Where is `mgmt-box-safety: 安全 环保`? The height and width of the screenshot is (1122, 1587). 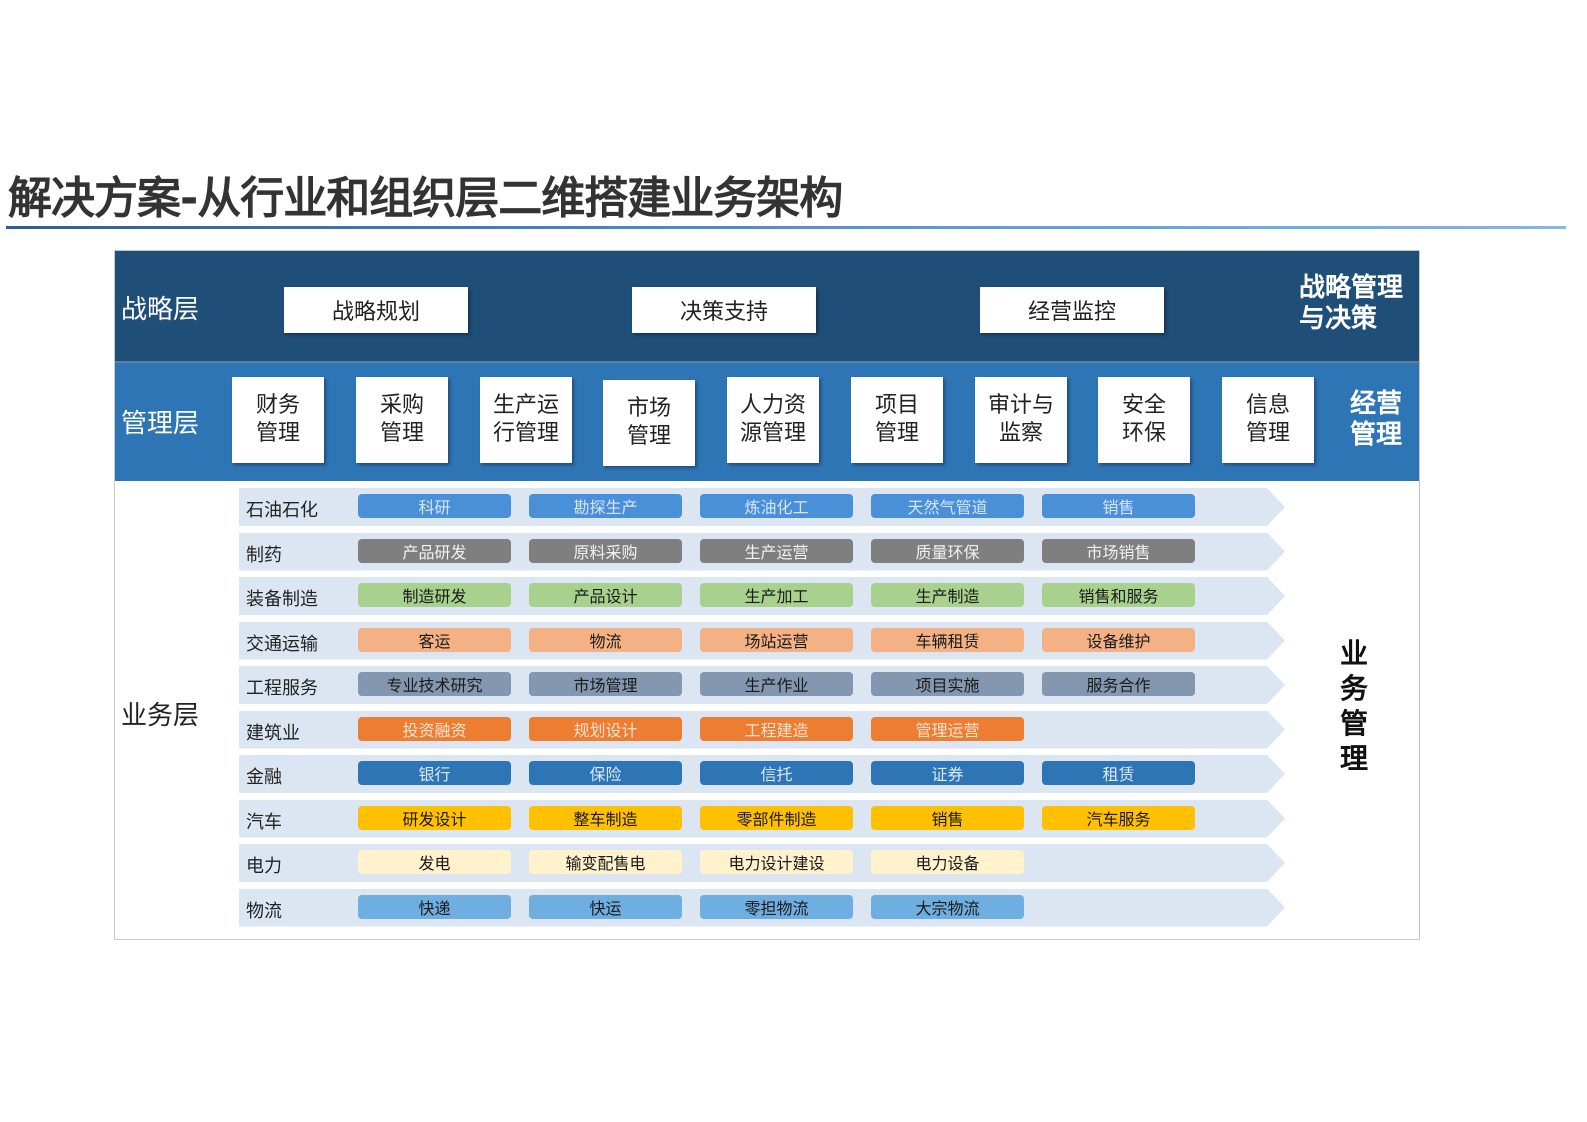 mgmt-box-safety: 安全 环保 is located at coordinates (1144, 420).